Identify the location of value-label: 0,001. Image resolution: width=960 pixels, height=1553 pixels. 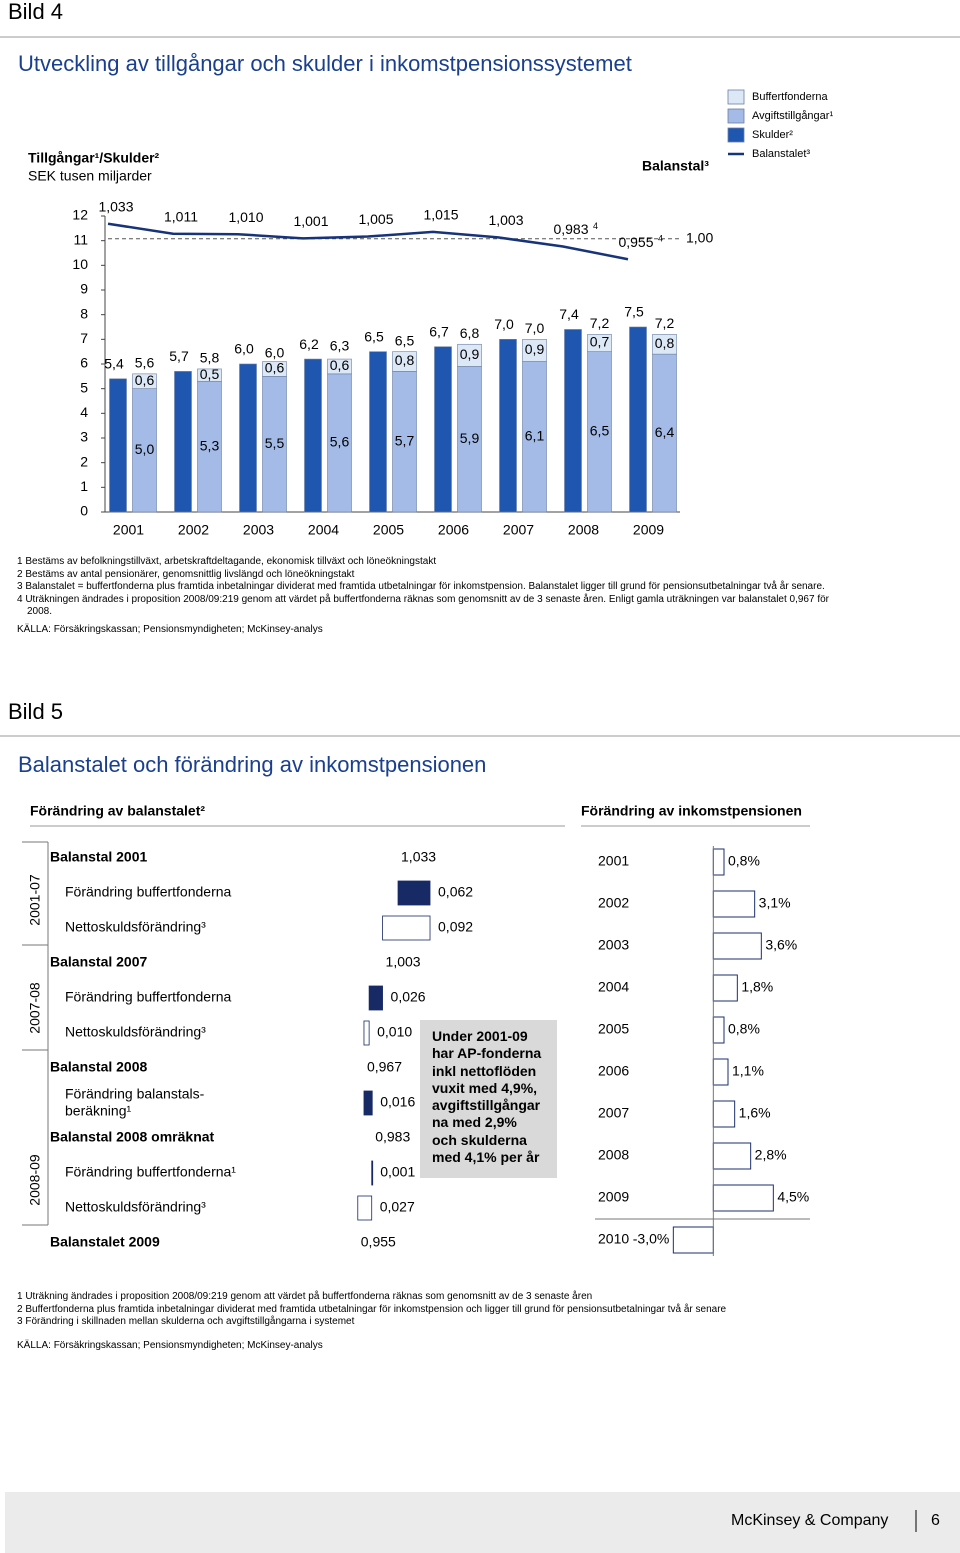
(397, 1172).